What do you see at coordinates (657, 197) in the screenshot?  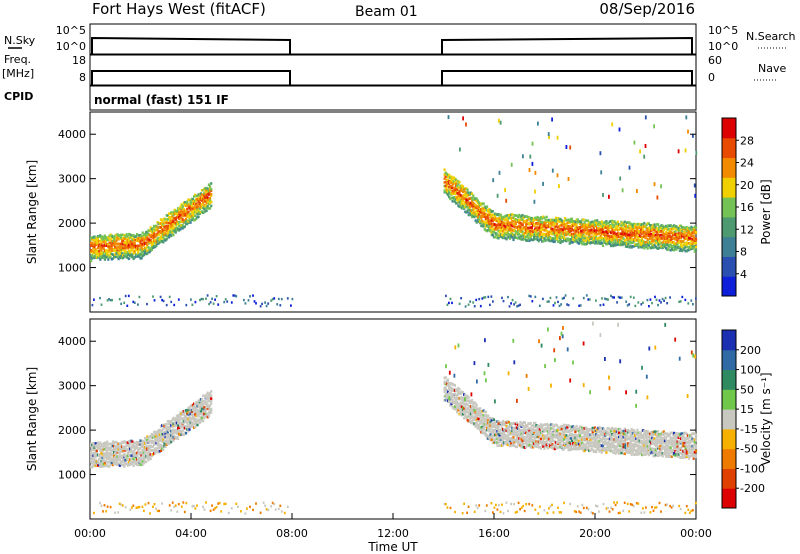 I see `sparse-echo` at bounding box center [657, 197].